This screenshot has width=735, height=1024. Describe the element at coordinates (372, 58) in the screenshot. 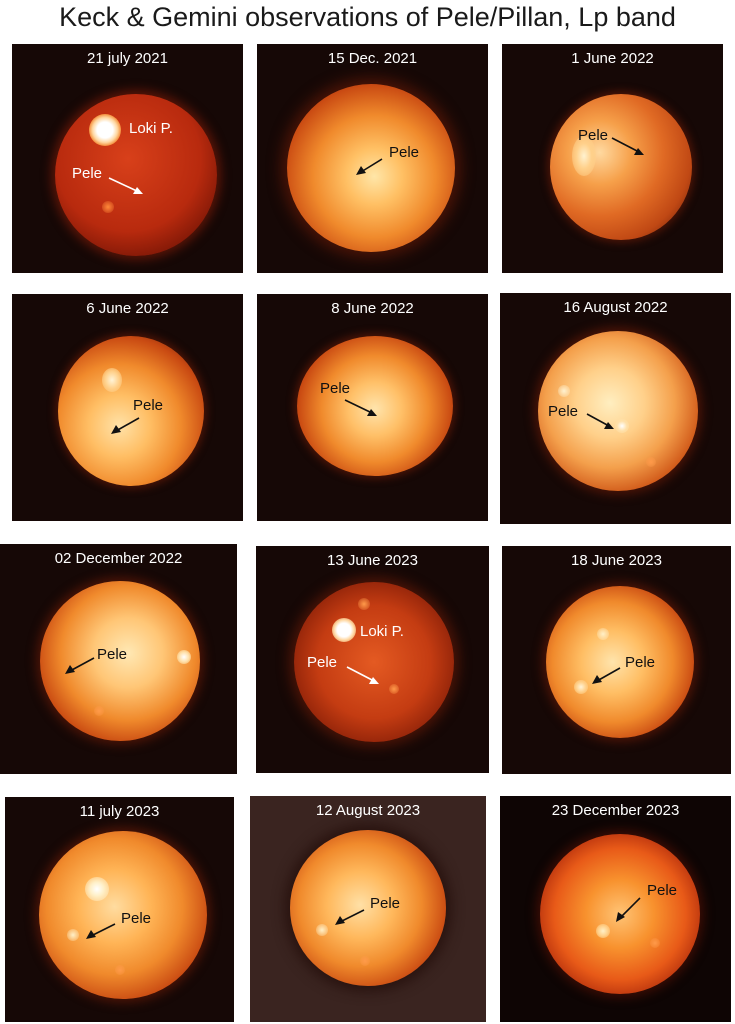

I see `panel-date: 15 Dec. 2021` at that location.